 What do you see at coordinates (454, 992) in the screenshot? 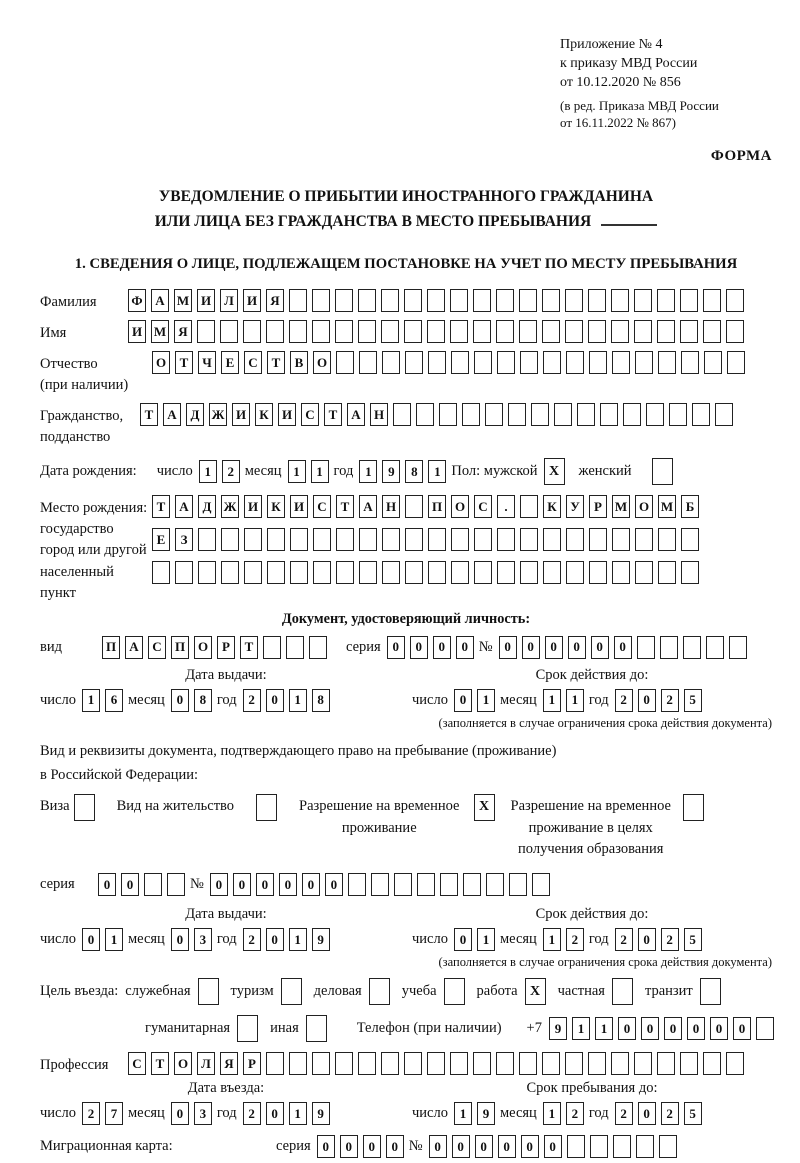
I see `purpose-study-checkbox` at bounding box center [454, 992].